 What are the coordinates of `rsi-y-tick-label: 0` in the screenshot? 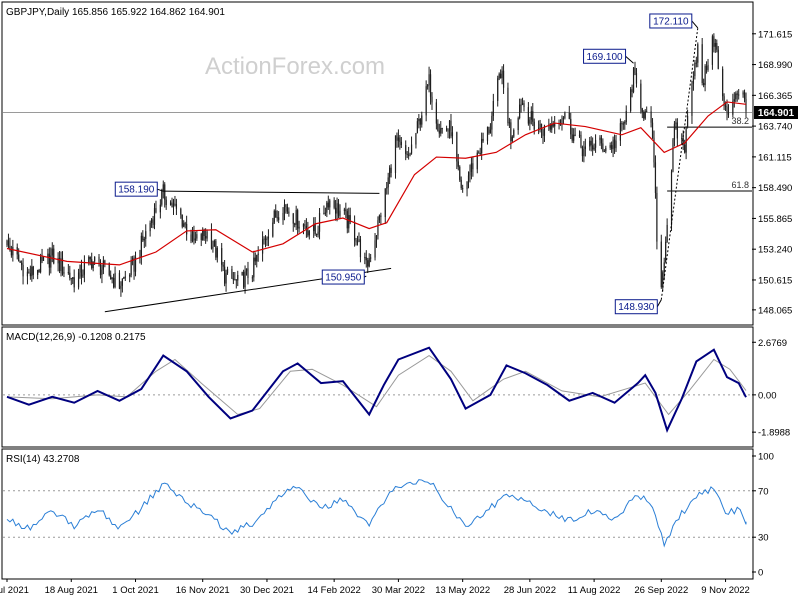 It's located at (760, 573).